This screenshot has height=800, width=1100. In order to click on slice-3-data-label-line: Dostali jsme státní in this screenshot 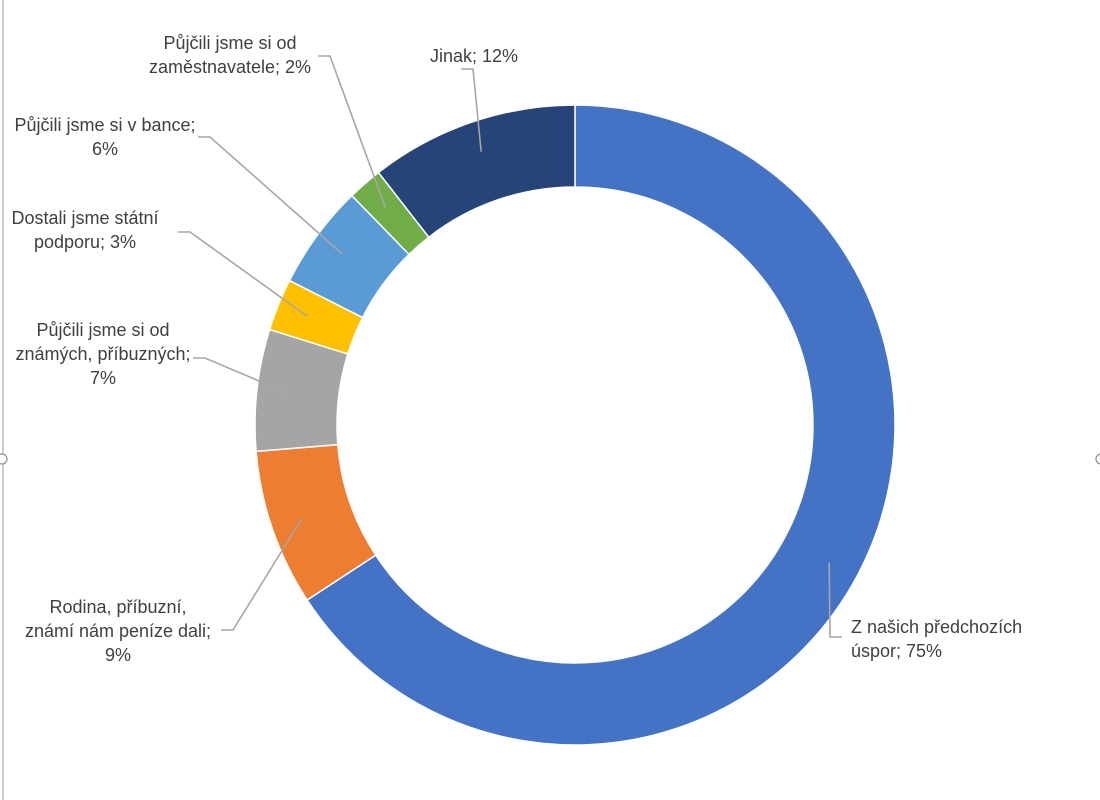, I will do `click(84, 218)`.